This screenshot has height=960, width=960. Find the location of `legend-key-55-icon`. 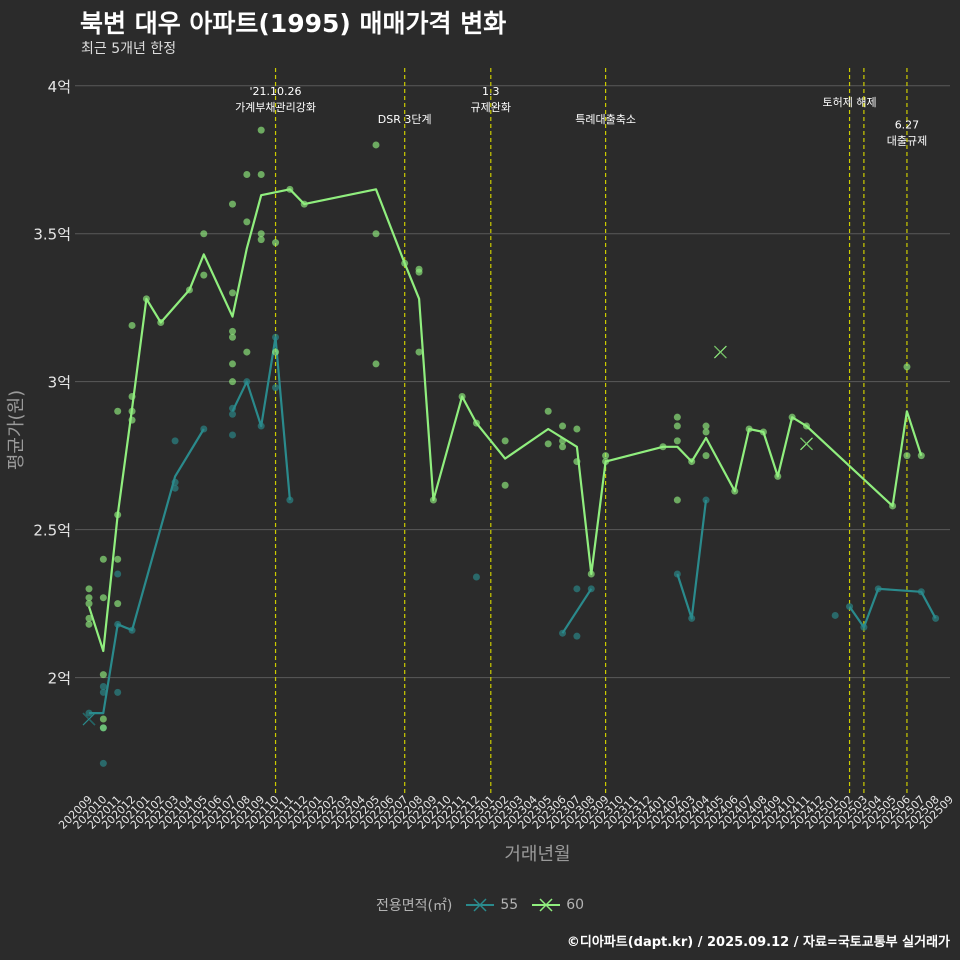

legend-key-55-icon is located at coordinates (480, 905).